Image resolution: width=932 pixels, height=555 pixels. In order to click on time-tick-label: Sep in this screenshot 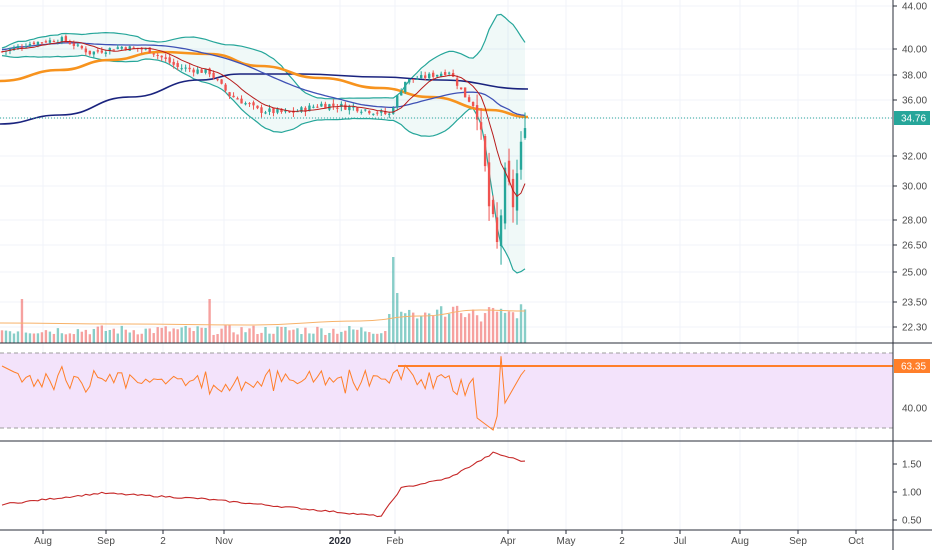, I will do `click(798, 541)`.